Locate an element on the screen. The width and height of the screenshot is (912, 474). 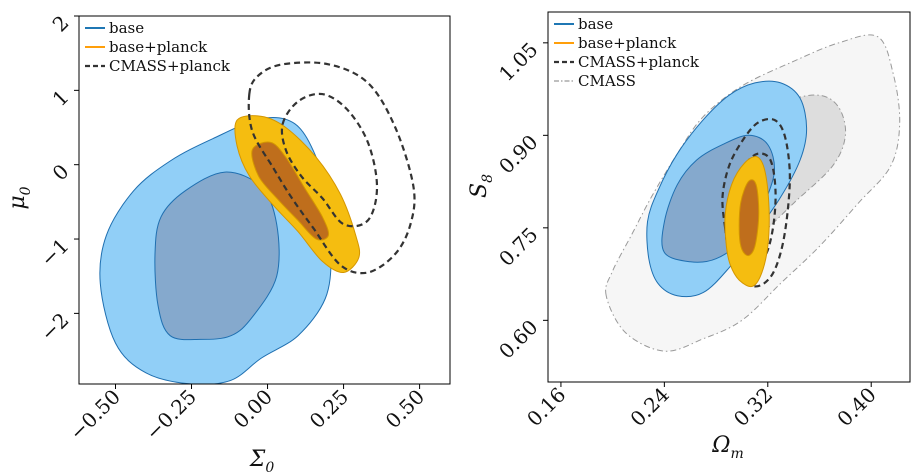
right-x-tick-label: 0.32 is located at coordinates (753, 407).